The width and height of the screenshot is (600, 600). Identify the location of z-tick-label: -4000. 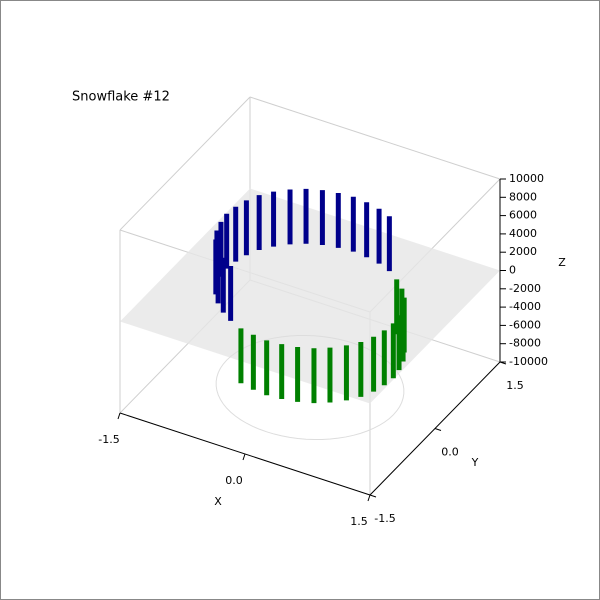
(525, 306).